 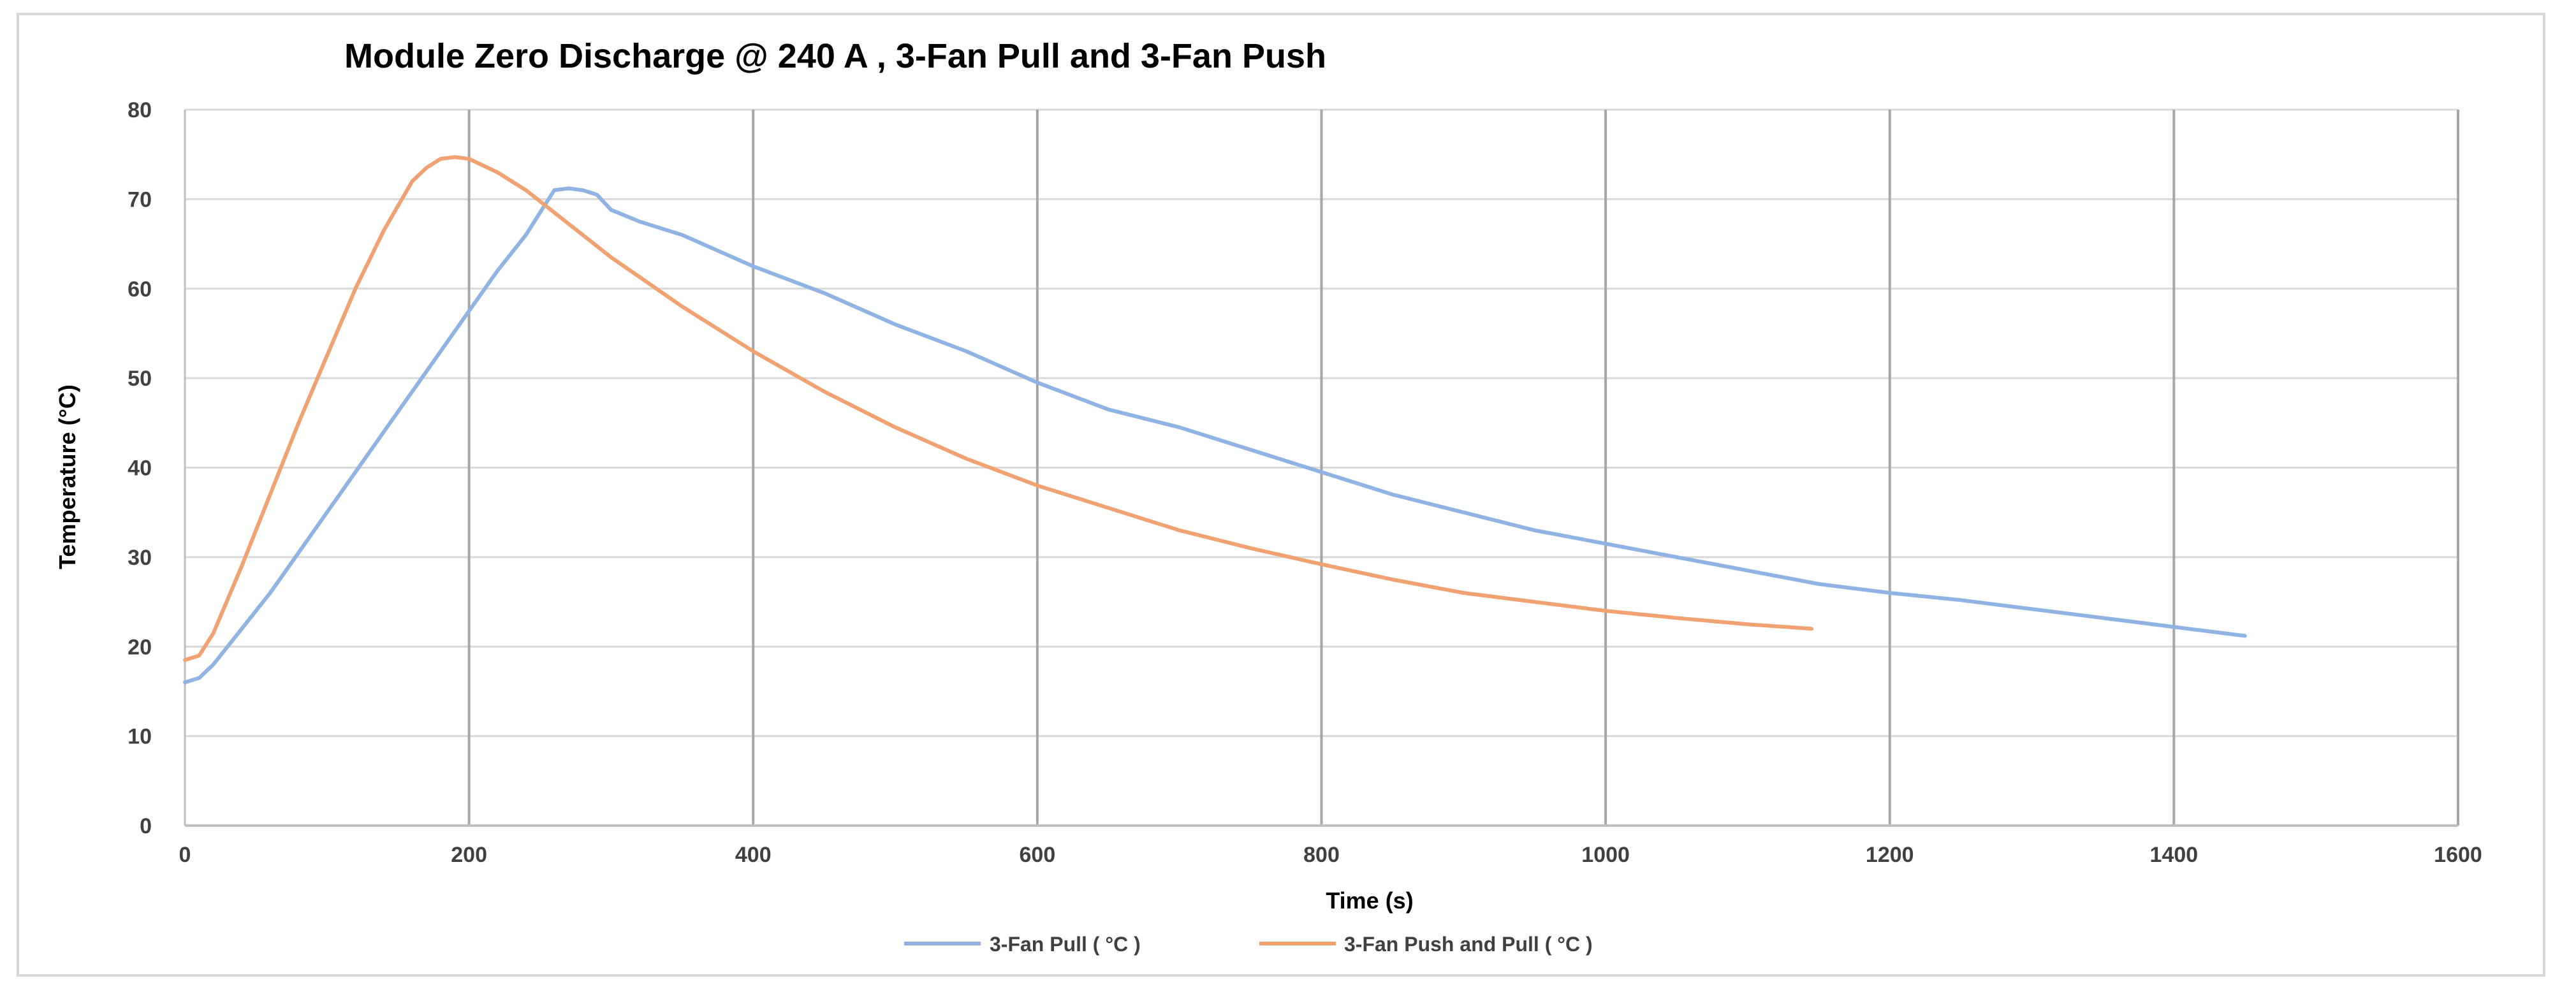 What do you see at coordinates (1065, 944) in the screenshot?
I see `legend-label-series-1: 3-Fan Pull ( °C )` at bounding box center [1065, 944].